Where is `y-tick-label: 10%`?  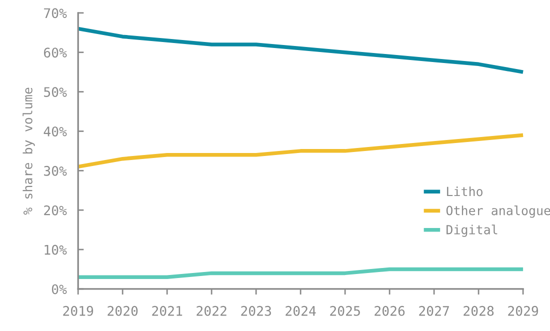 y-tick-label: 10% is located at coordinates (55, 249).